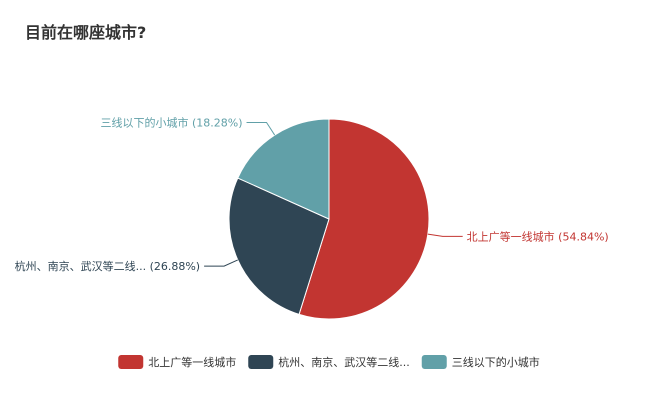 The height and width of the screenshot is (400, 658). Describe the element at coordinates (221, 263) in the screenshot. I see `slice-2-callout-line` at that location.